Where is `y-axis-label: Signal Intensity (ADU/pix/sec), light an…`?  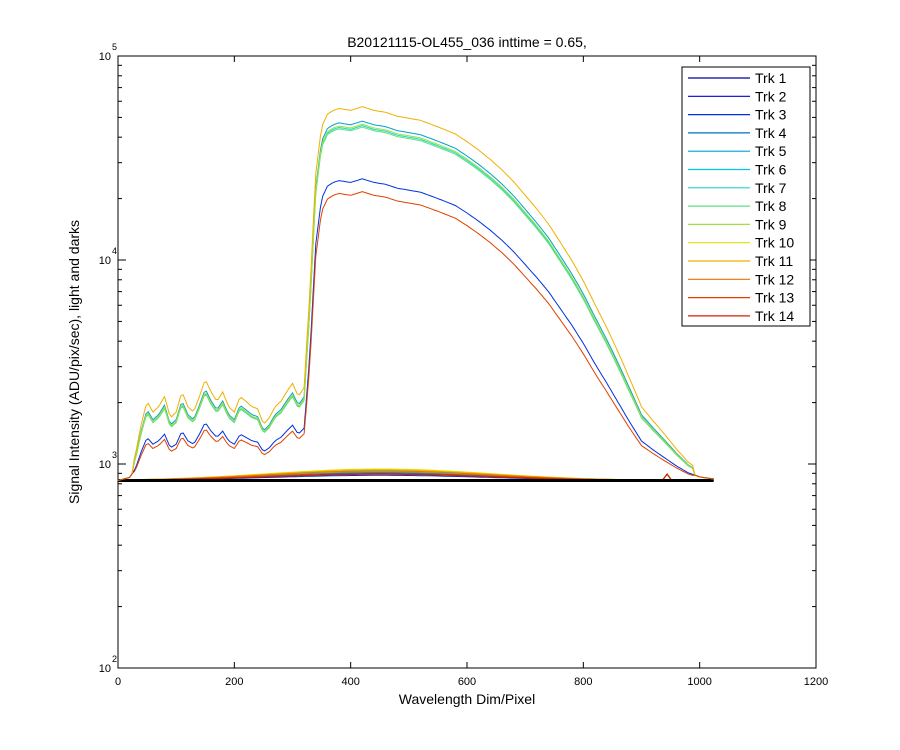 y-axis-label: Signal Intensity (ADU/pix/sec), light an… is located at coordinates (74, 362).